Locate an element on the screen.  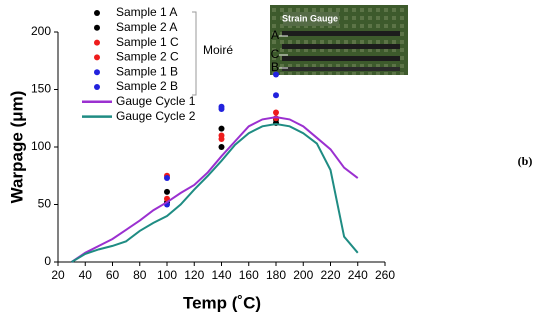
legend-bracket is located at coordinates (194, 53).